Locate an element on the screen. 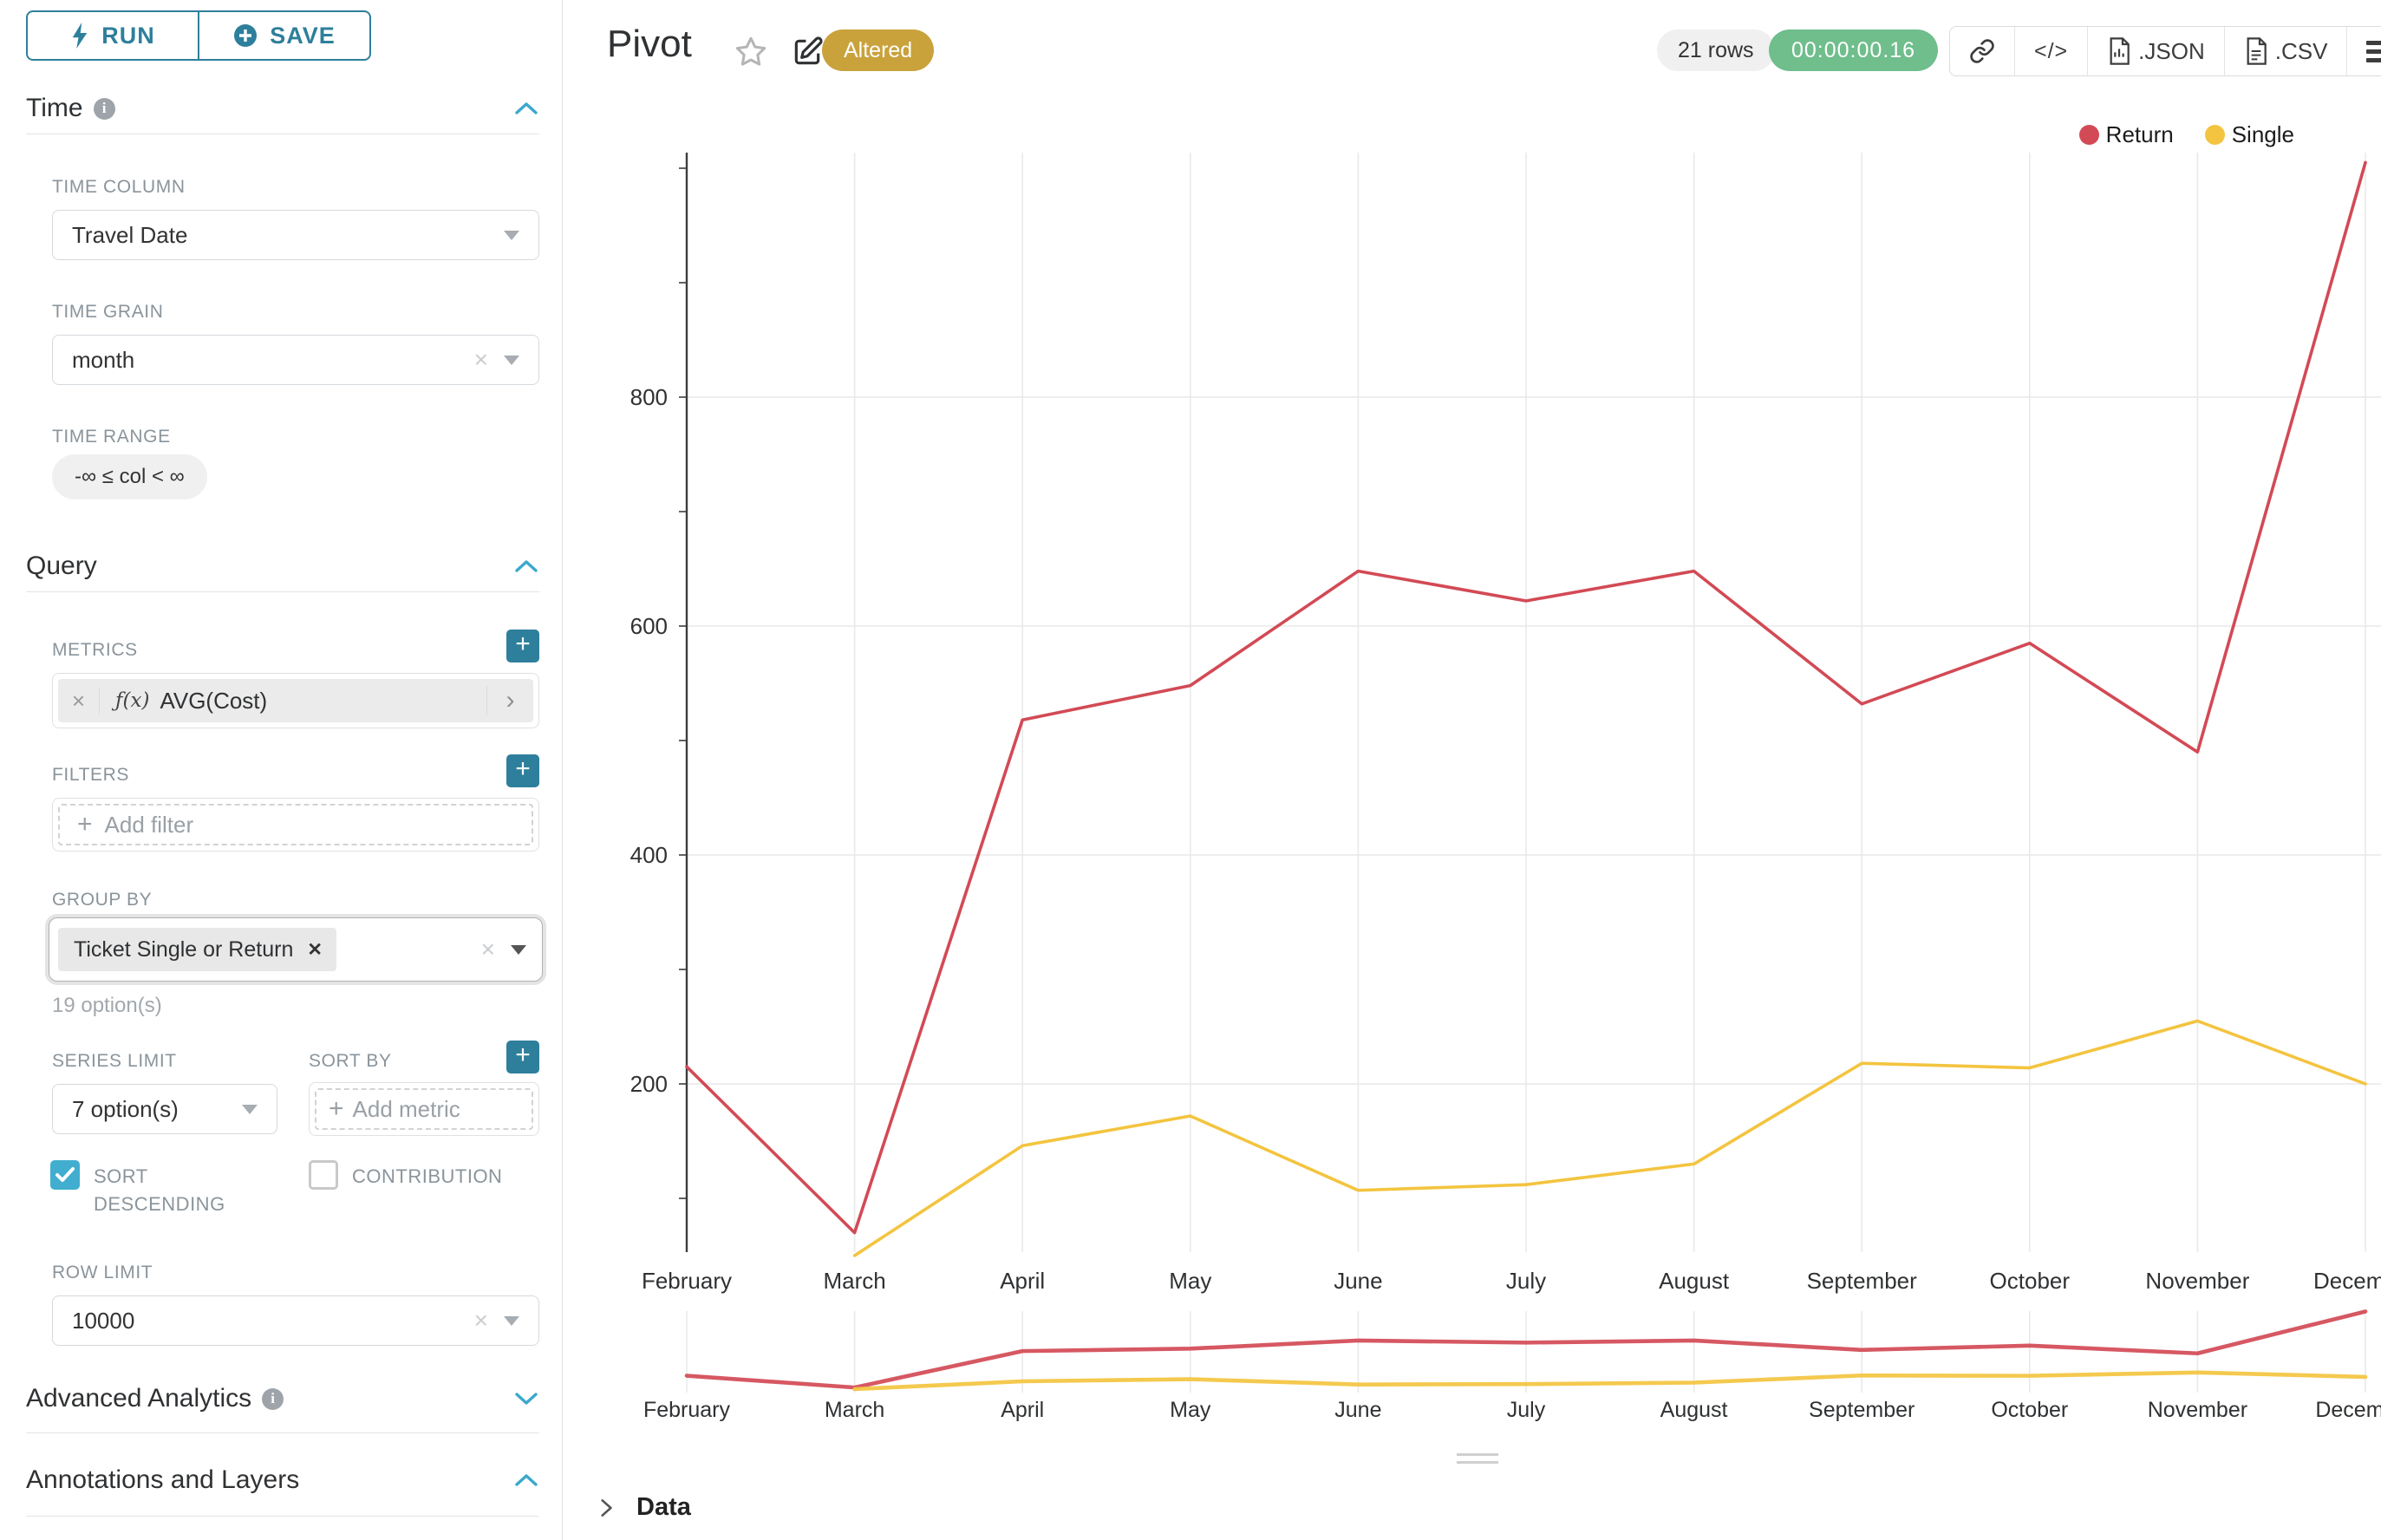 The width and height of the screenshot is (2381, 1540). row-limit-value: 10000 is located at coordinates (103, 1320).